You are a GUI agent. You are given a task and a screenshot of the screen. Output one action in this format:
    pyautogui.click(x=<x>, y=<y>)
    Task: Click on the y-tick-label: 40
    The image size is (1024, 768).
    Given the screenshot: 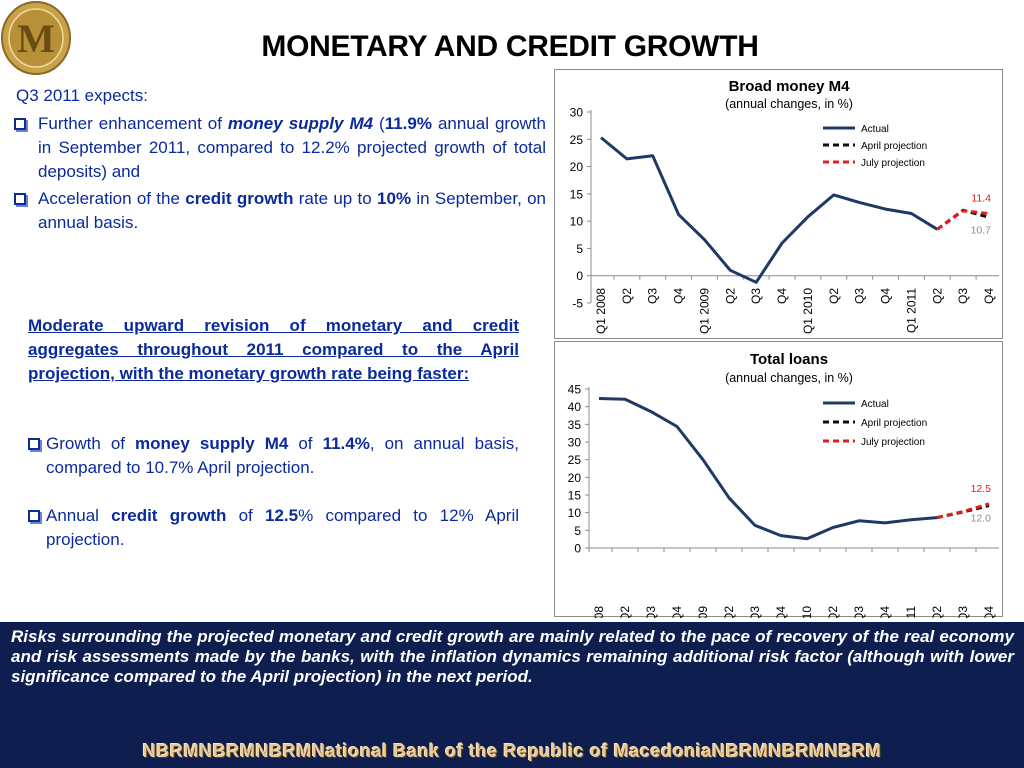 What is the action you would take?
    pyautogui.click(x=575, y=407)
    